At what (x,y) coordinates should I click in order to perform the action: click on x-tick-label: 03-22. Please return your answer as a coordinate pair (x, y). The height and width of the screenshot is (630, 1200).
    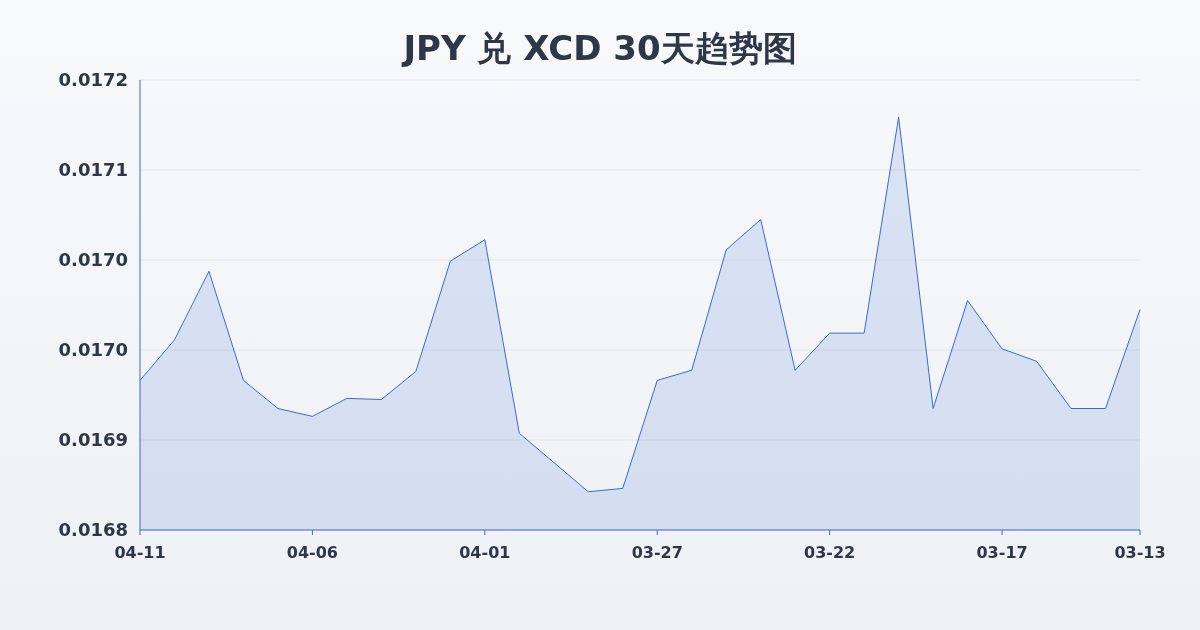
    Looking at the image, I should click on (830, 552).